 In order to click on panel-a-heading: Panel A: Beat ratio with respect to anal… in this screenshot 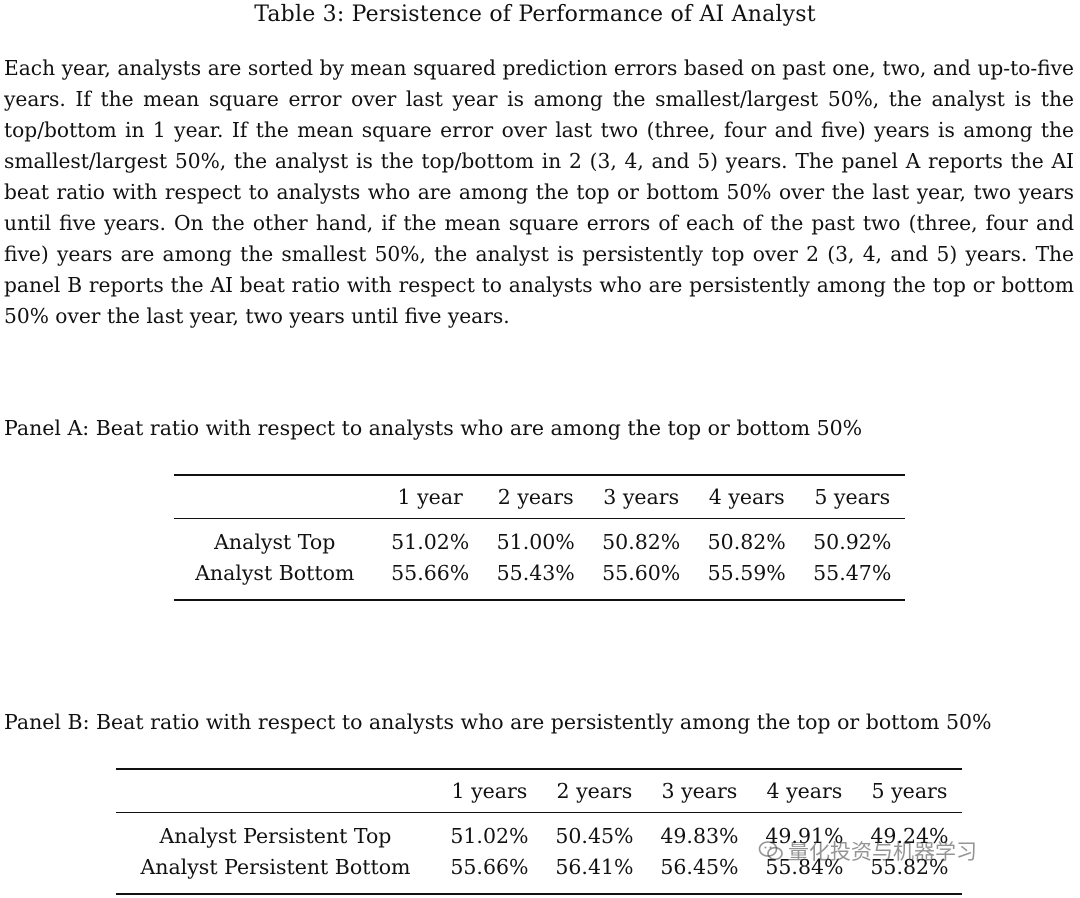, I will do `click(433, 428)`.